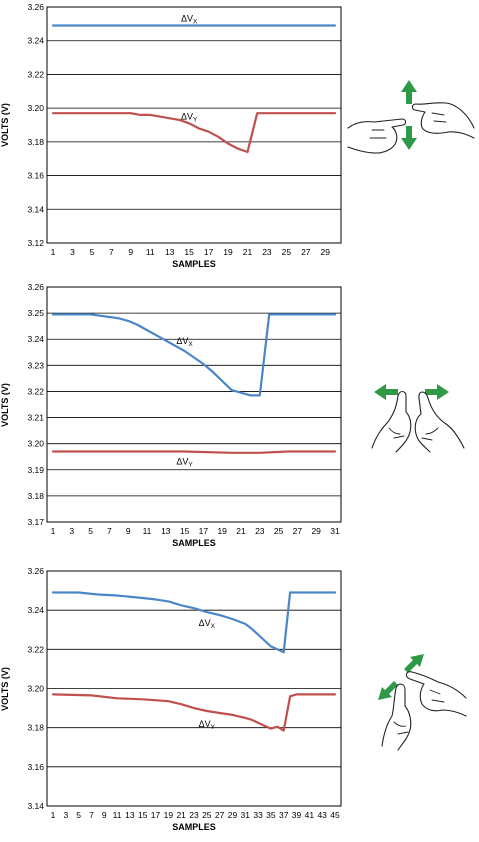  What do you see at coordinates (91, 815) in the screenshot?
I see `x-tick-label: 7` at bounding box center [91, 815].